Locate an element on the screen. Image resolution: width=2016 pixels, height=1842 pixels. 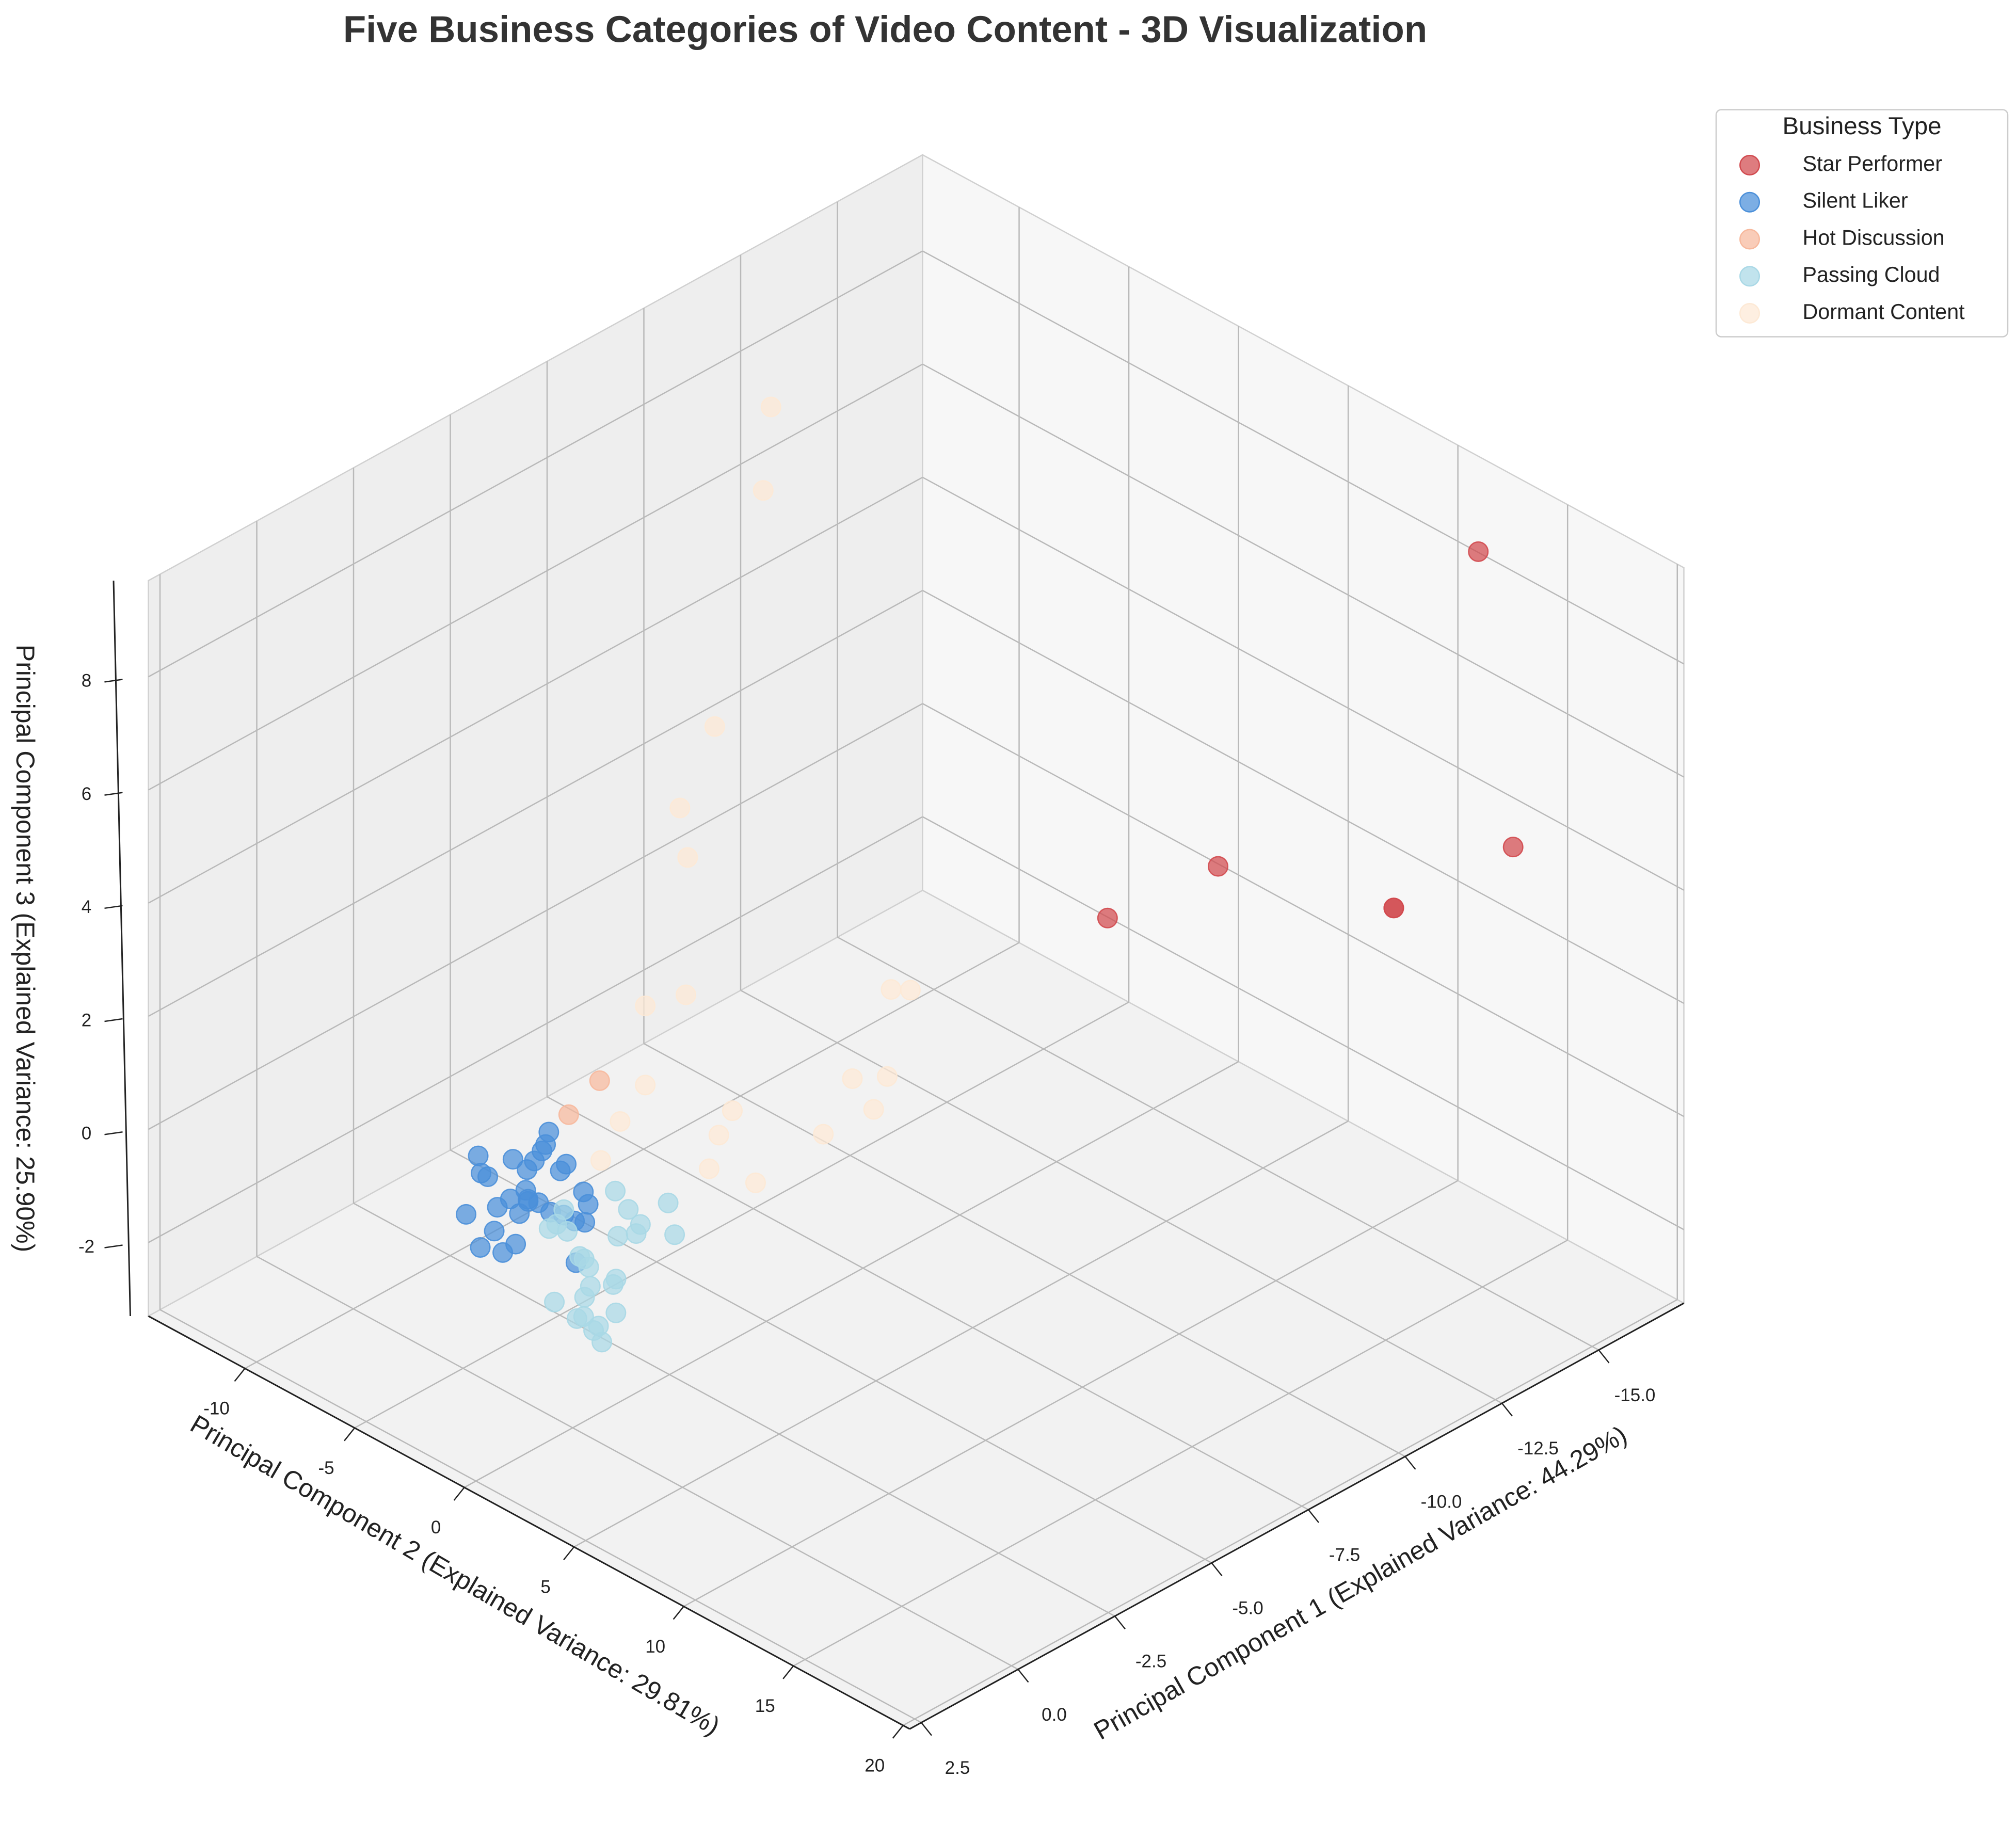
z-axis-line is located at coordinates (122, 948).